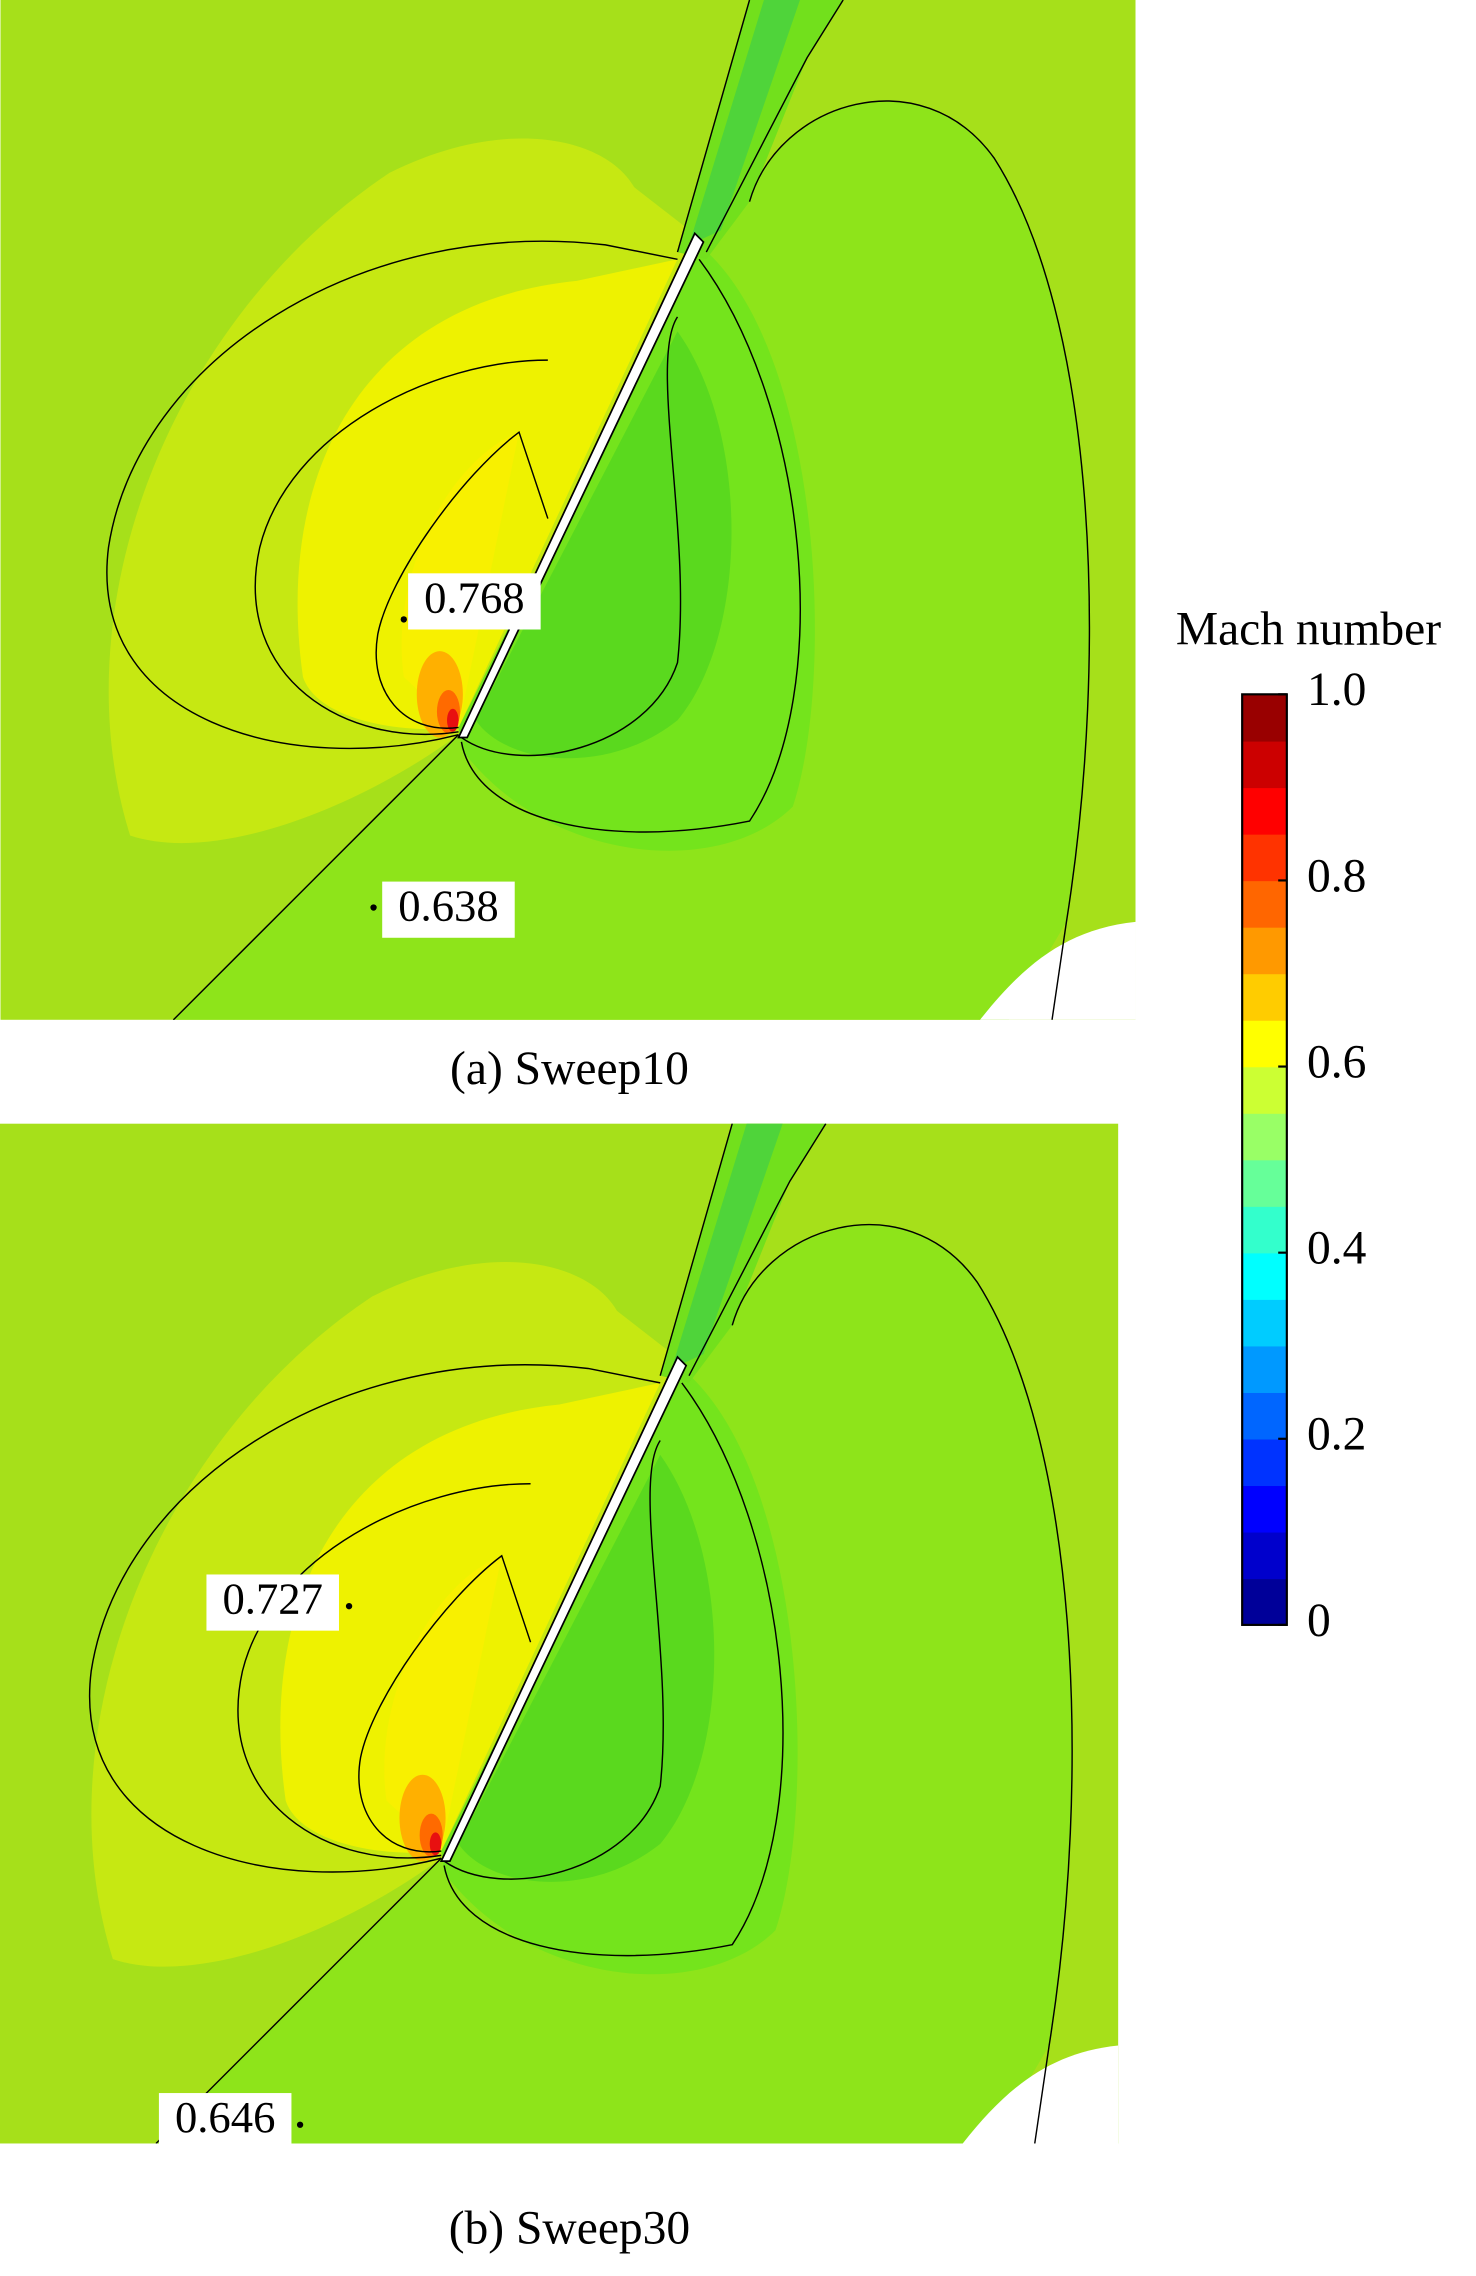 Image resolution: width=1476 pixels, height=2276 pixels. Describe the element at coordinates (569, 1069) in the screenshot. I see `panel-caption: (a) Sweep10` at that location.